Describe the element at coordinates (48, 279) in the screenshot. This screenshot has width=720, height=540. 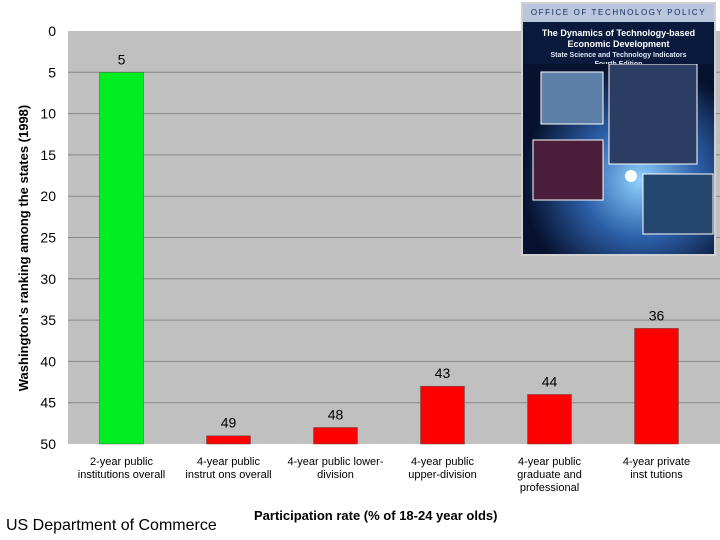
I see `y-tick-label: 30` at that location.